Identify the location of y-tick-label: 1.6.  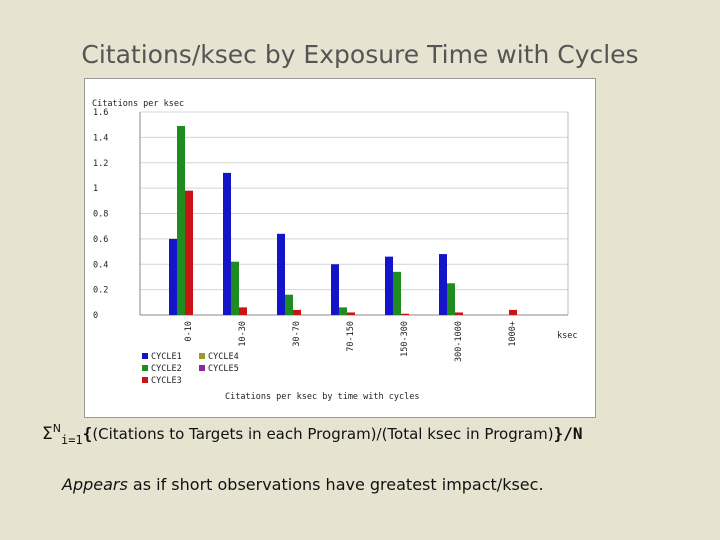
(100, 113).